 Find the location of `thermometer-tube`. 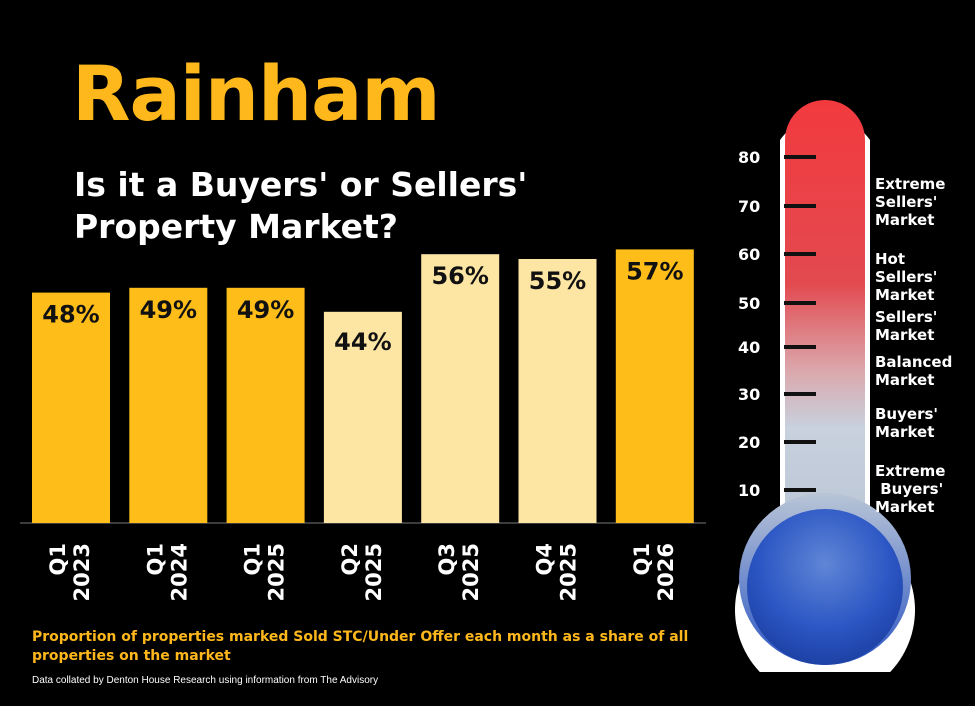

thermometer-tube is located at coordinates (825, 318).